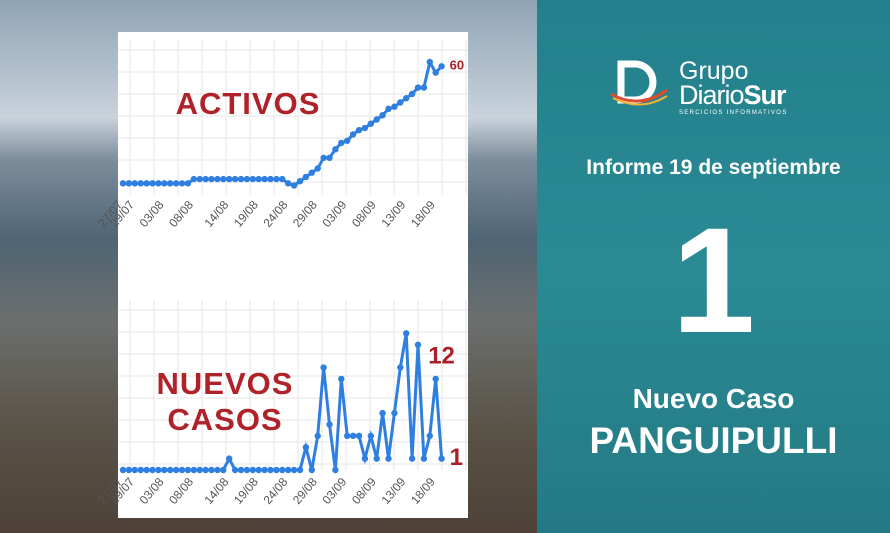  What do you see at coordinates (225, 401) in the screenshot?
I see `chart-title: NUEVOS CASOS` at bounding box center [225, 401].